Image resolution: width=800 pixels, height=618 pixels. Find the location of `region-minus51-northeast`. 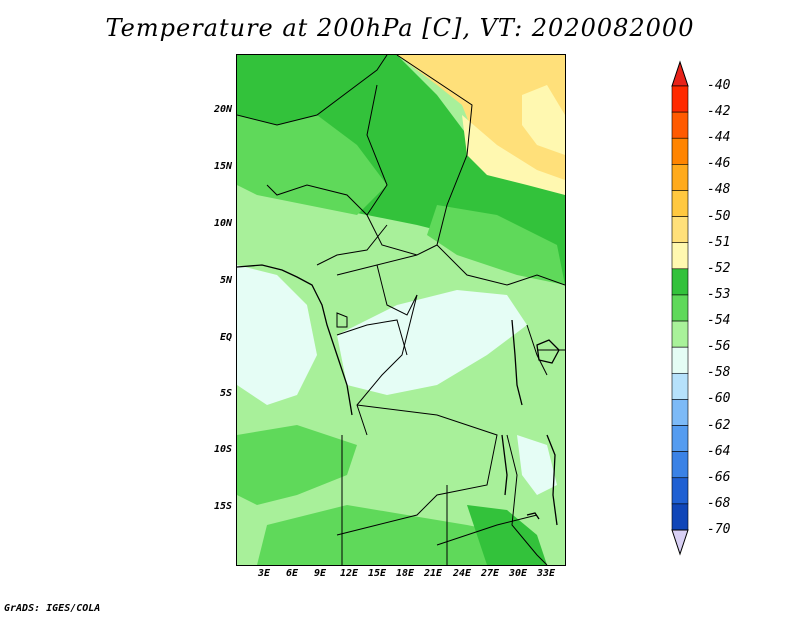

region-minus51-northeast is located at coordinates (513, 155).